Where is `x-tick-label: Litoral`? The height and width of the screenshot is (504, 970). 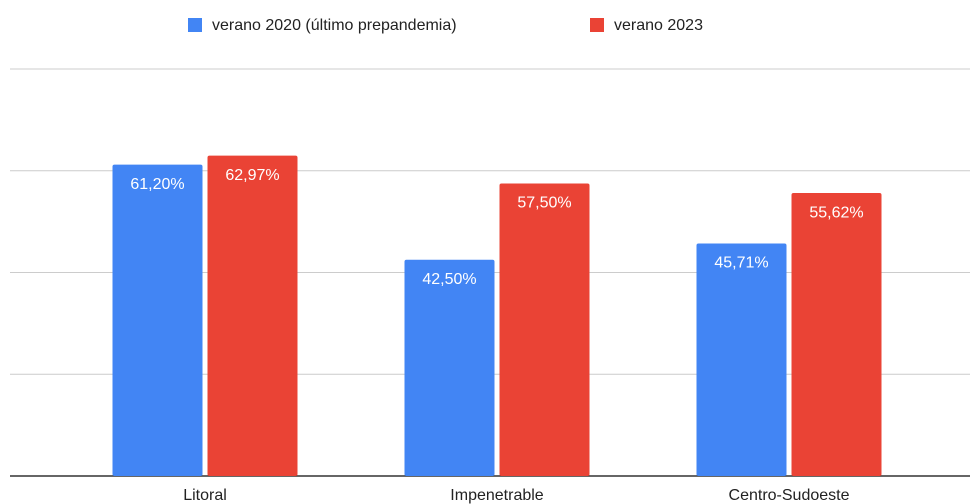
x-tick-label: Litoral is located at coordinates (205, 495).